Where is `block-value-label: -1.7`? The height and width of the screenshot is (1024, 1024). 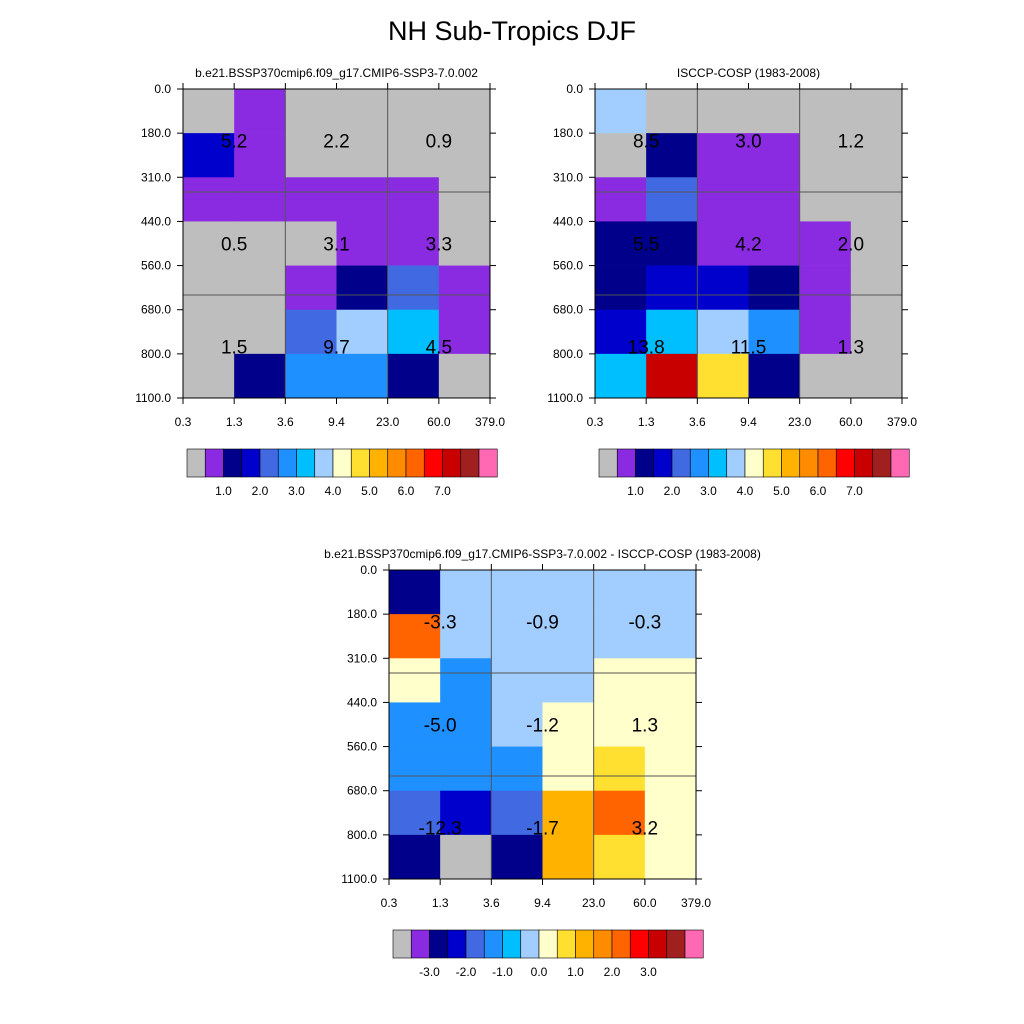 block-value-label: -1.7 is located at coordinates (542, 829).